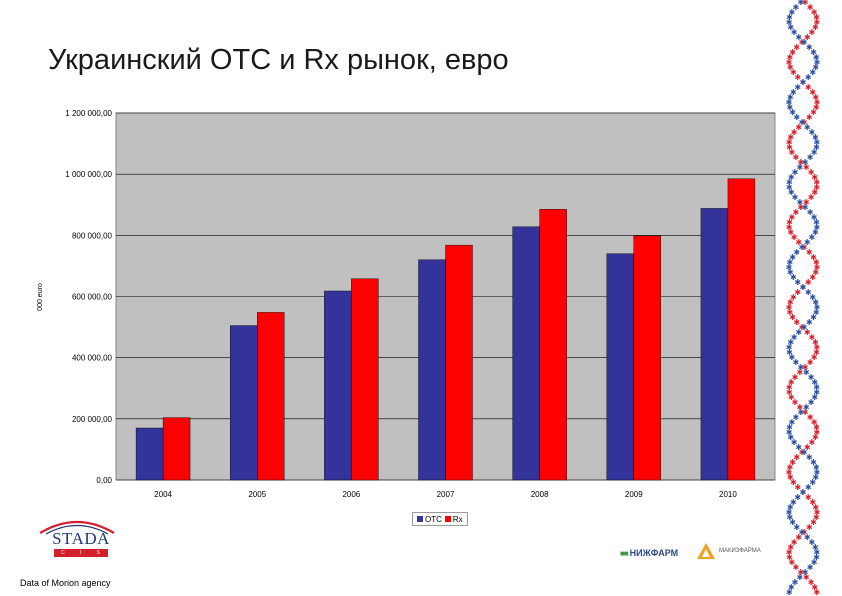  What do you see at coordinates (244, 403) in the screenshot?
I see `bar-otc-2005` at bounding box center [244, 403].